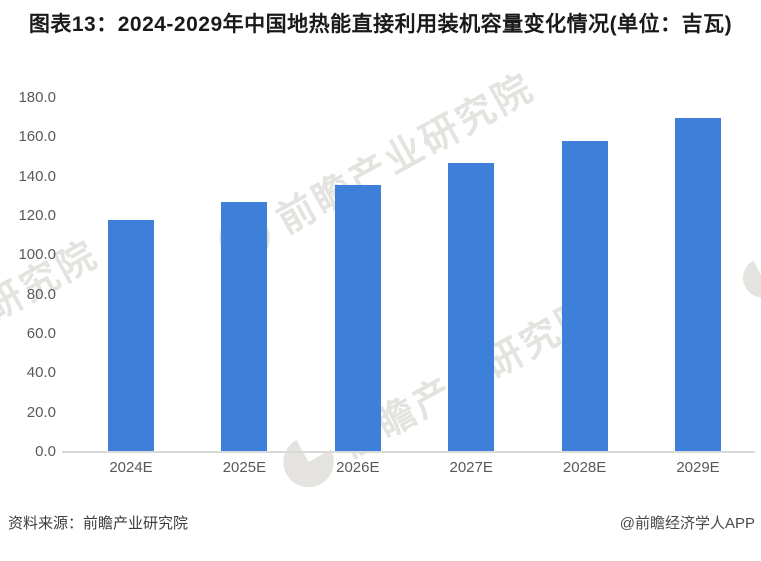 The height and width of the screenshot is (561, 761). What do you see at coordinates (37, 97) in the screenshot?
I see `y-axis-tick-label: 180.0` at bounding box center [37, 97].